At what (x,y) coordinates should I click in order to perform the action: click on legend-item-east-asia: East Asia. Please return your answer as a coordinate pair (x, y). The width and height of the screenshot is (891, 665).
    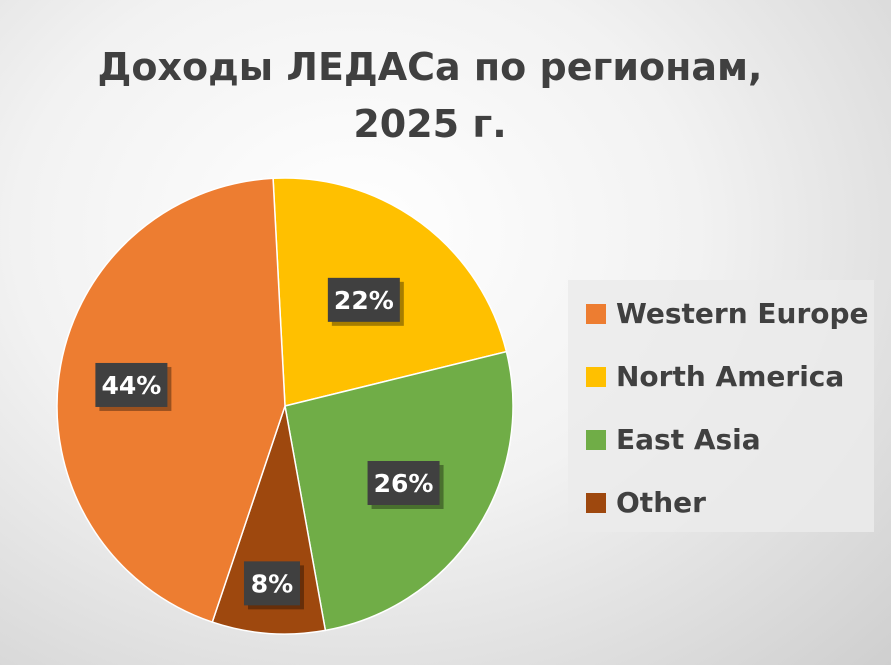
    Looking at the image, I should click on (673, 439).